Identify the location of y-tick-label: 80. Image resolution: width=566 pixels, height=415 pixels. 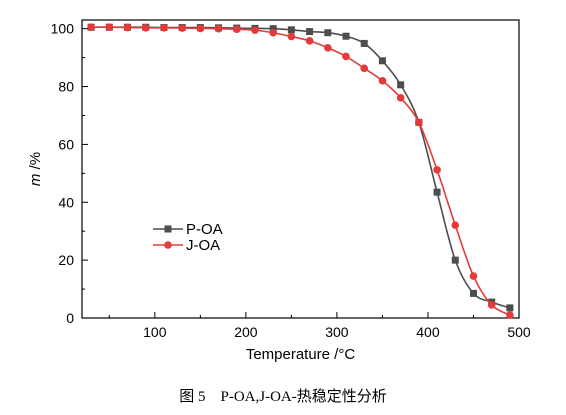
(66, 87).